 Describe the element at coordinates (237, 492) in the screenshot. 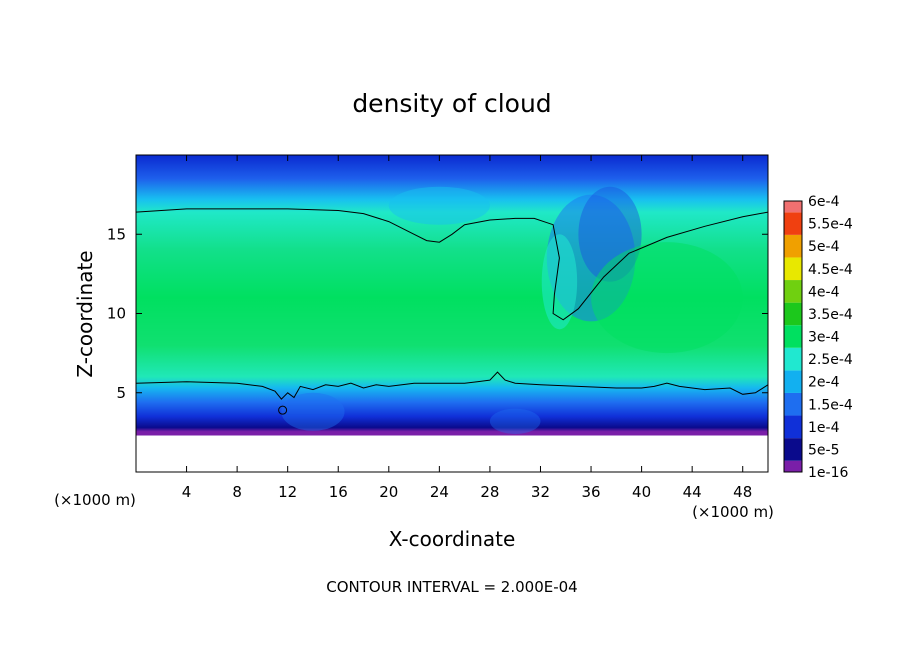

I see `x-tick-label: 8` at that location.